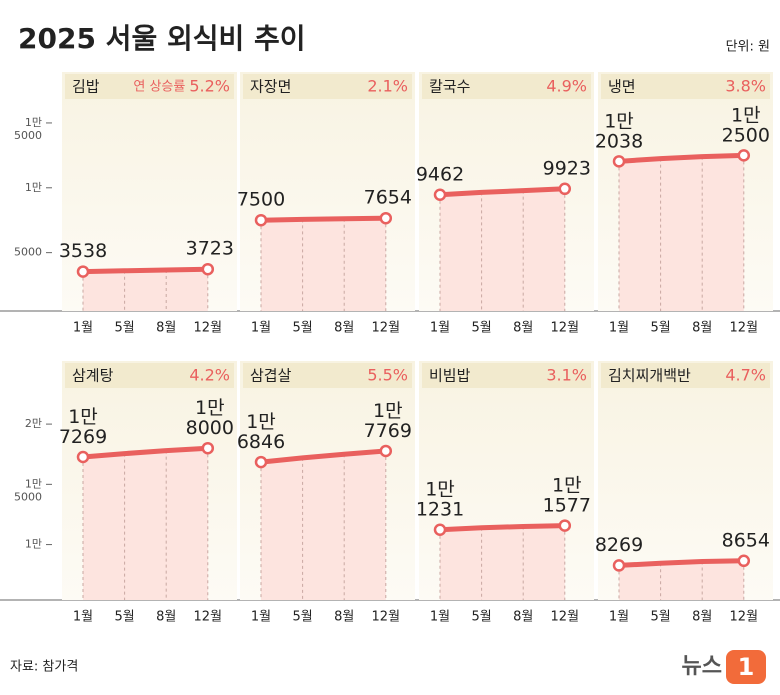 The height and width of the screenshot is (695, 780). What do you see at coordinates (684, 493) in the screenshot?
I see `panel: 김치찌개백반 4.7% 1월 5월 8월 12월 8269 8654` at bounding box center [684, 493].